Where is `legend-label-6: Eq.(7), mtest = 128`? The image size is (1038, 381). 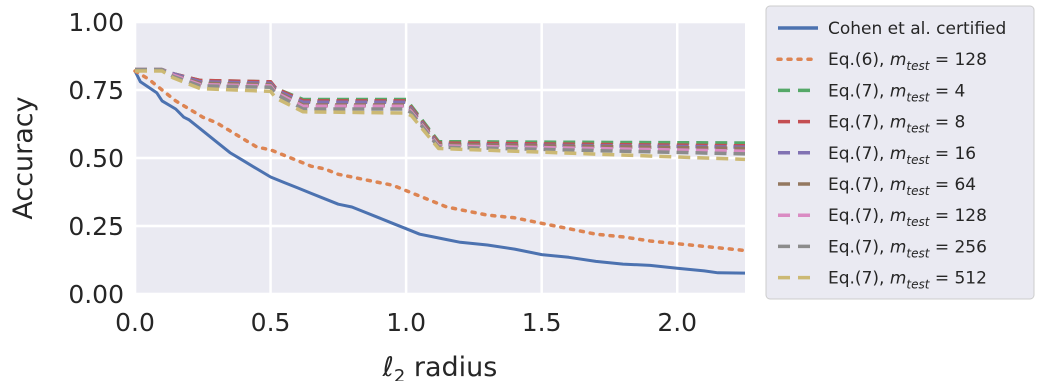 legend-label-6: Eq.(7), mtest = 128 is located at coordinates (907, 217).